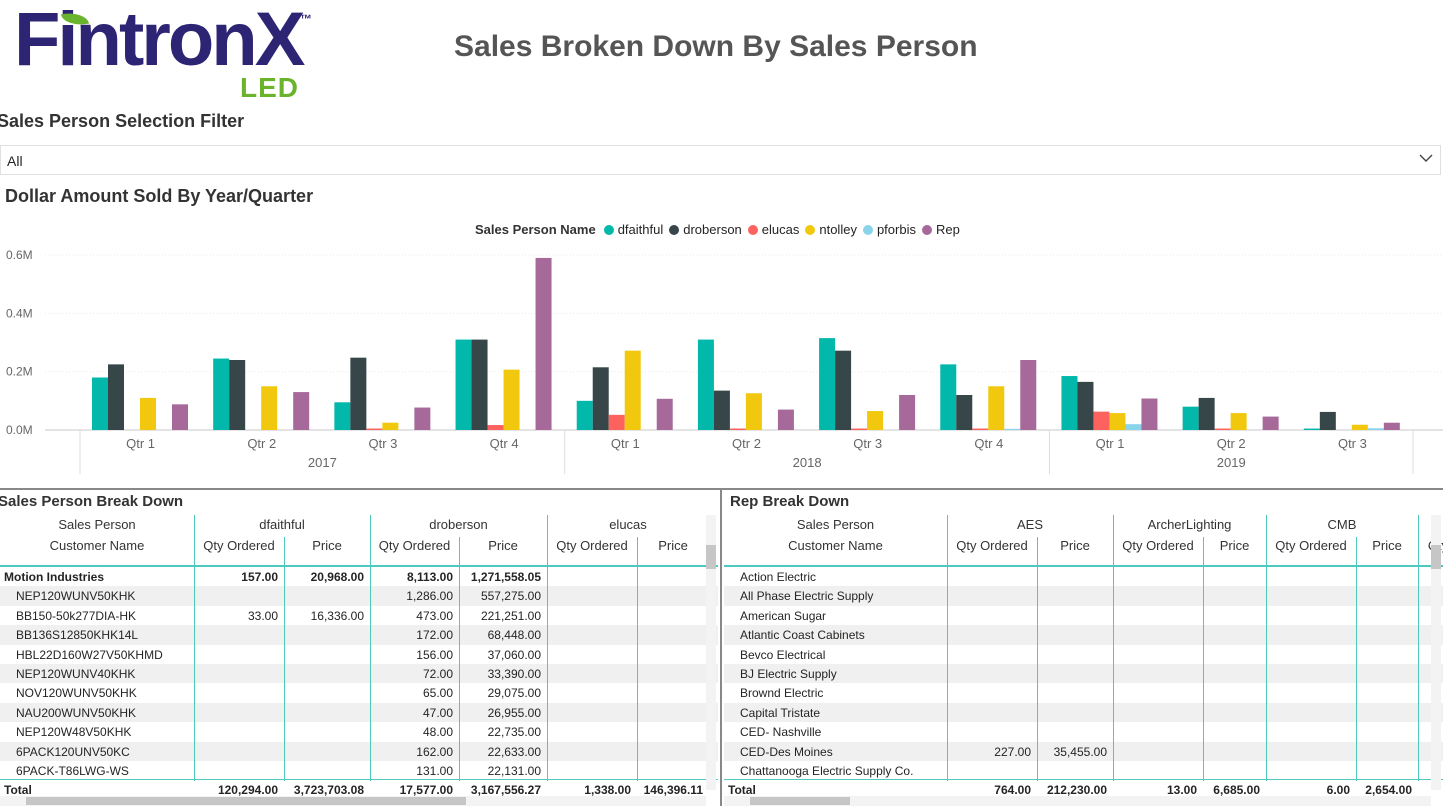  Describe the element at coordinates (76, 596) in the screenshot. I see `row-label: NEP120WUNV50KHK` at that location.